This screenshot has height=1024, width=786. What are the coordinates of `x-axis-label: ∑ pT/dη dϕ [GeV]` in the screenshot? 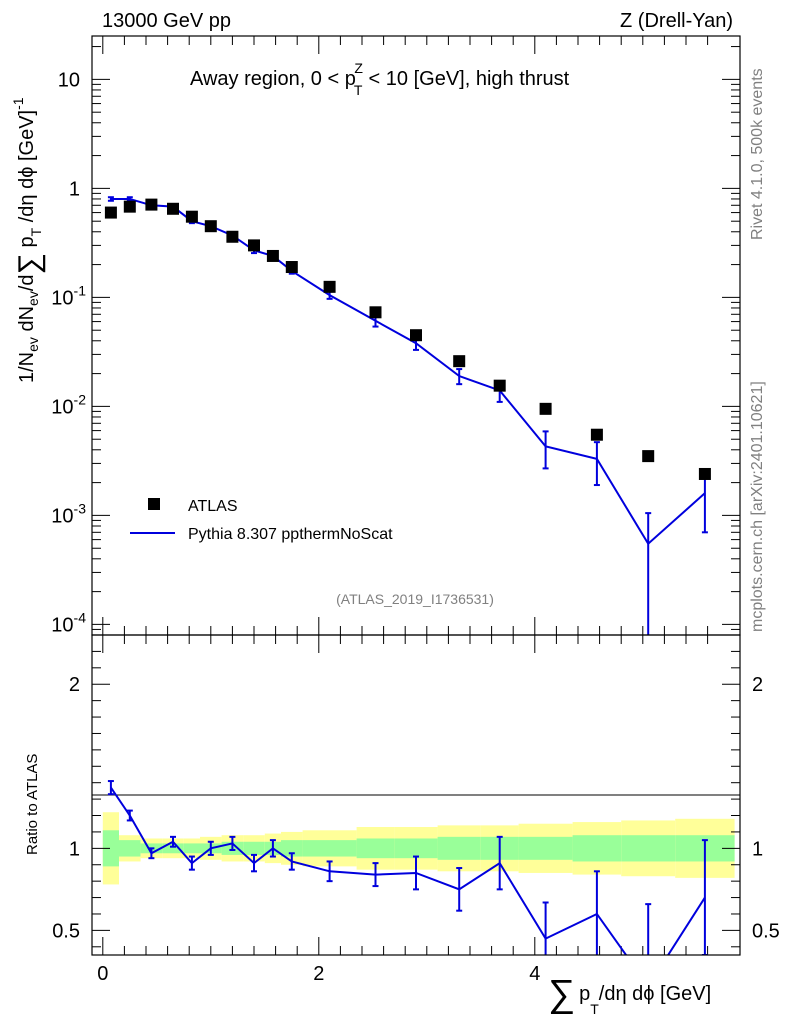 It's located at (629, 995).